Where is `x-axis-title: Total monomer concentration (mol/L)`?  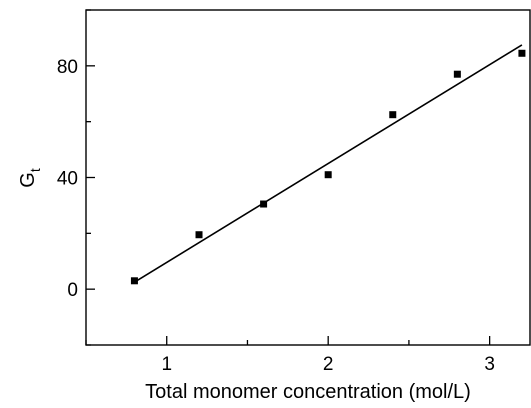
x-axis-title: Total monomer concentration (mol/L) is located at coordinates (308, 392).